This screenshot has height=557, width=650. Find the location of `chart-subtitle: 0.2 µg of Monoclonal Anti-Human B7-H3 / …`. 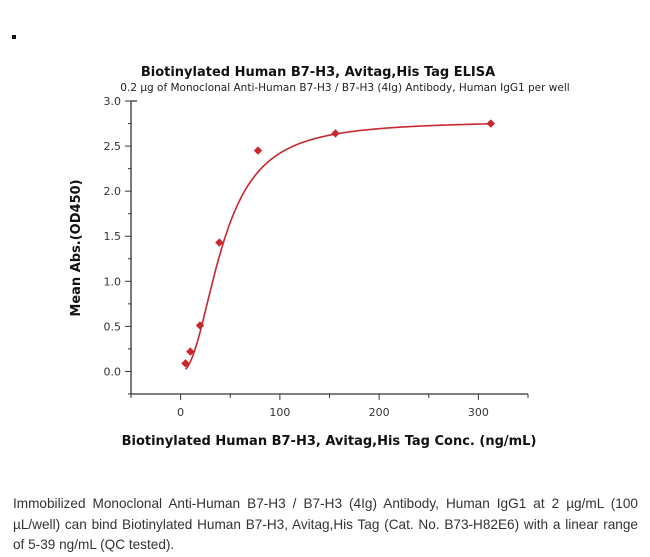

chart-subtitle: 0.2 µg of Monoclonal Anti-Human B7-H3 / … is located at coordinates (344, 88).